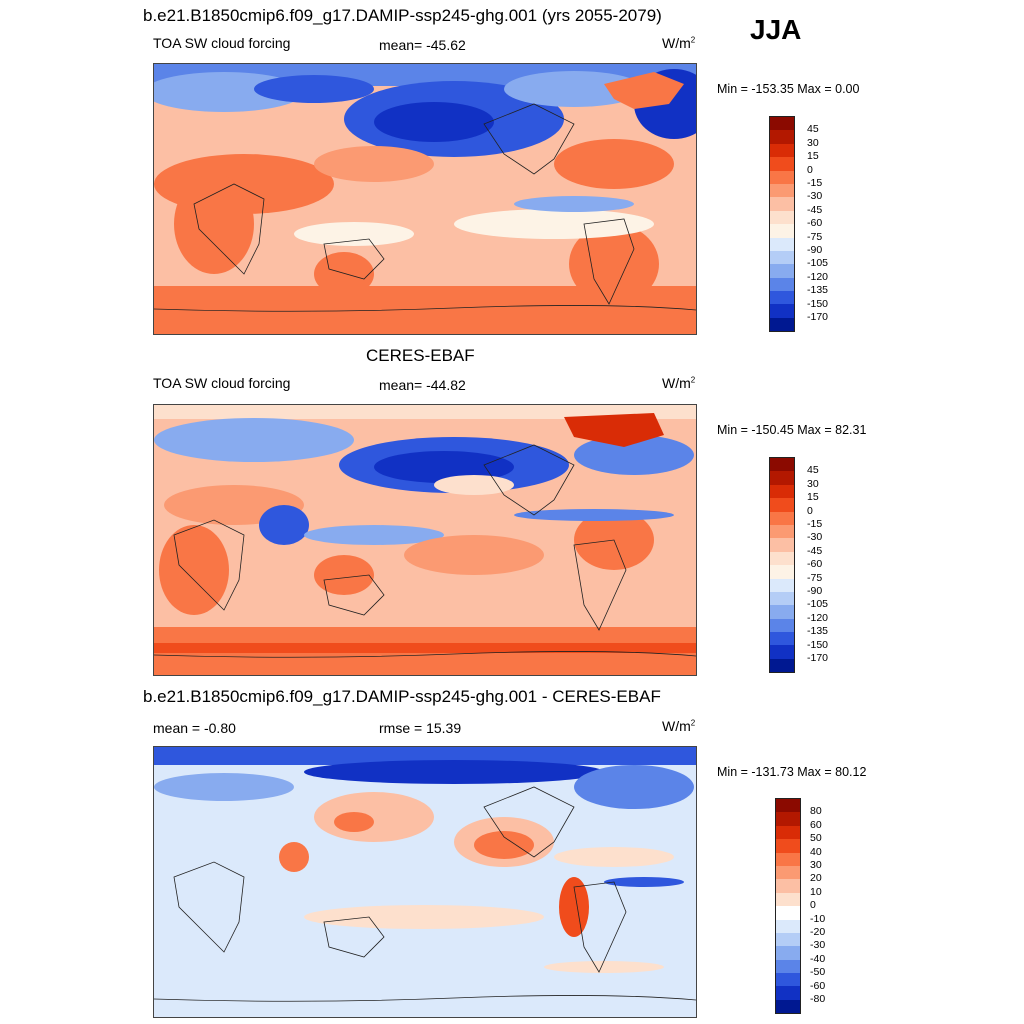 The height and width of the screenshot is (1024, 1024). What do you see at coordinates (194, 728) in the screenshot?
I see `panel-3-mean-label: mean = -0.80` at bounding box center [194, 728].